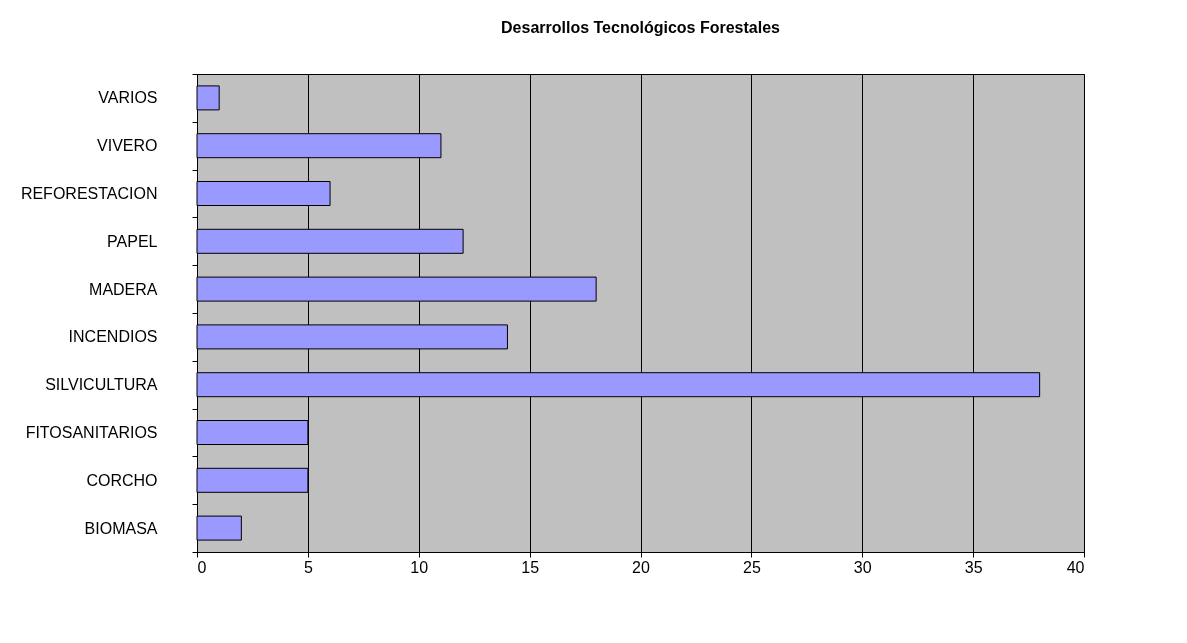  Describe the element at coordinates (121, 528) in the screenshot. I see `y-tick-label: BIOMASA` at that location.